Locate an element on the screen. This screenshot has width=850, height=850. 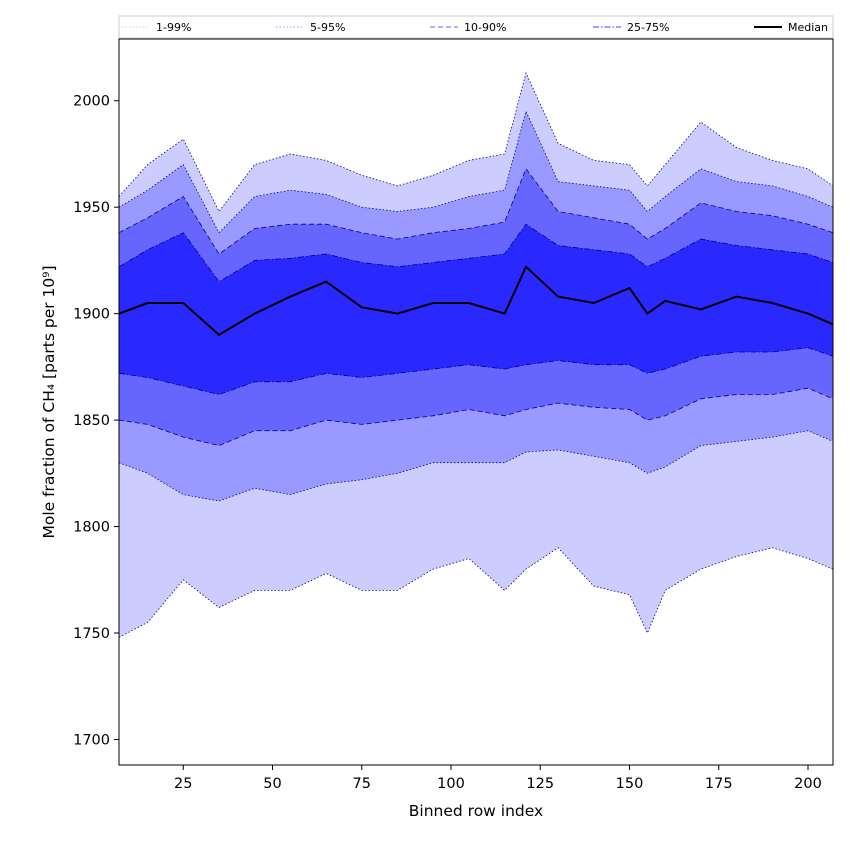
x-tick-label: 125 is located at coordinates (540, 784).